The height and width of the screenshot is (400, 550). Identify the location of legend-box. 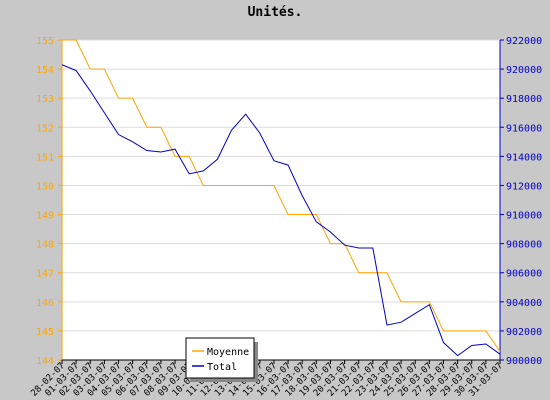
(220, 358).